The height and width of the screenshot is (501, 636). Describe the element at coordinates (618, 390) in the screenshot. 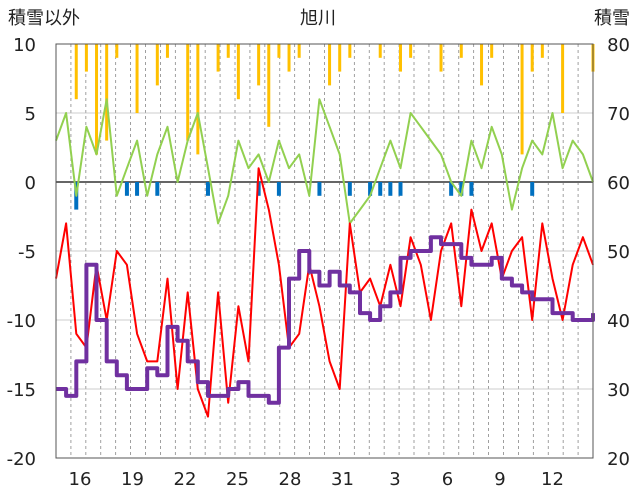

I see `y-right-tick-label: 30` at that location.